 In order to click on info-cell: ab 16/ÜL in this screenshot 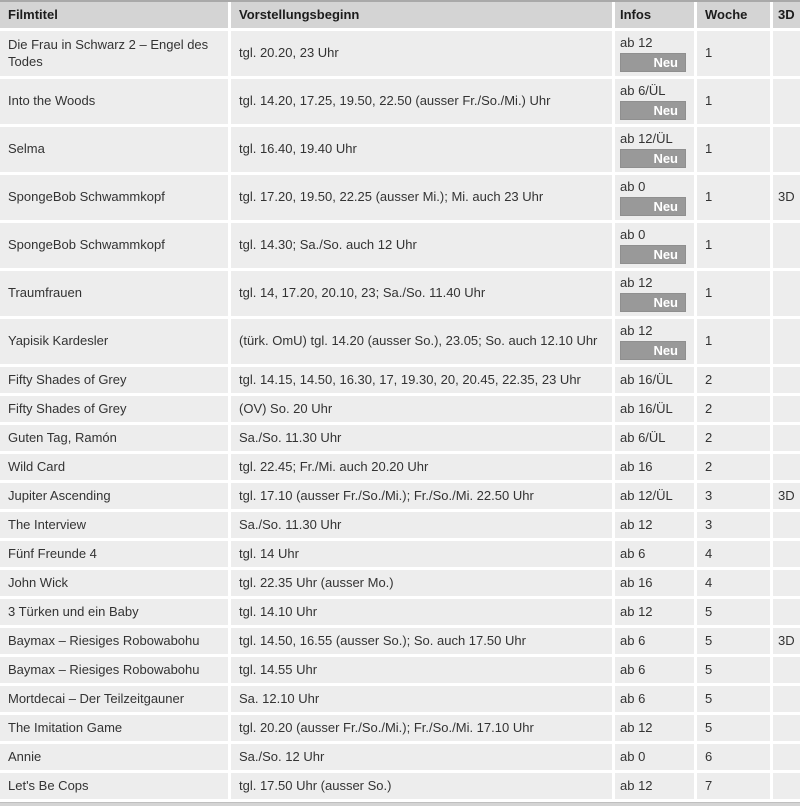, I will do `click(654, 409)`.